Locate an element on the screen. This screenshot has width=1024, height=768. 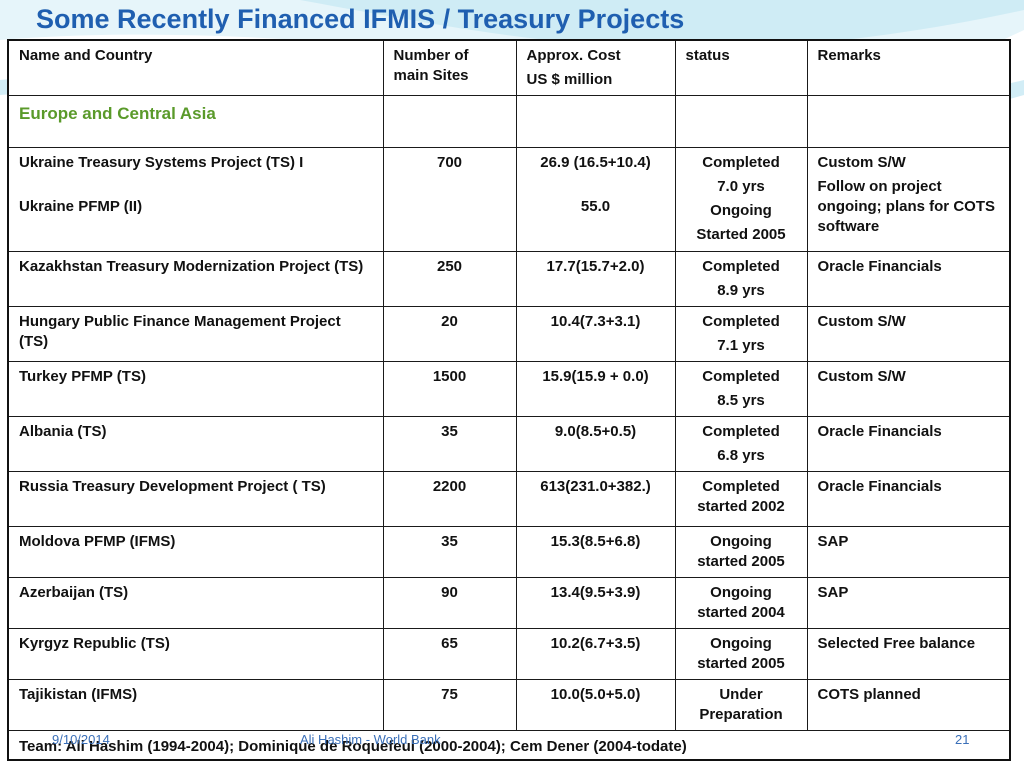
row-name: Moldova PFMP (IFMS) is located at coordinates (195, 551).